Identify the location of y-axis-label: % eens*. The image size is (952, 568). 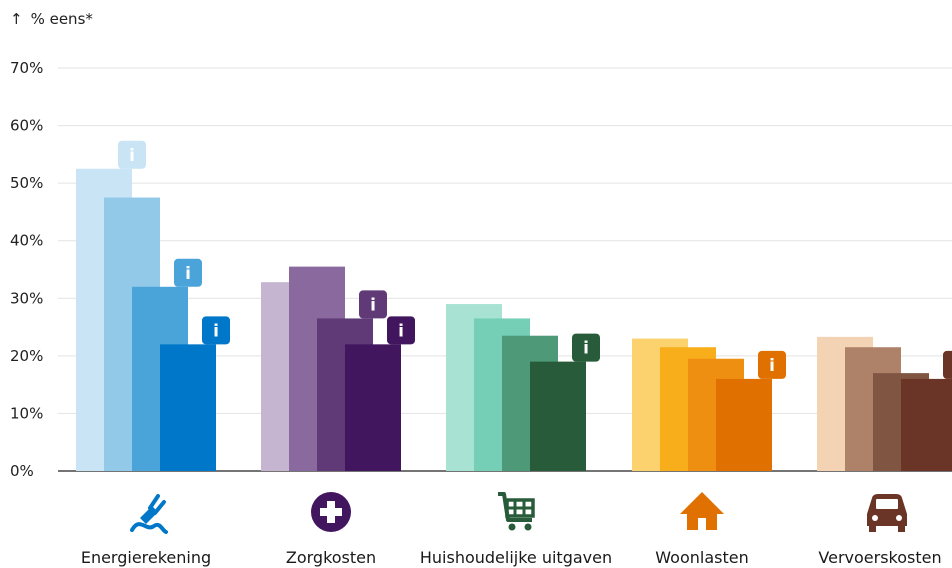
(61, 19).